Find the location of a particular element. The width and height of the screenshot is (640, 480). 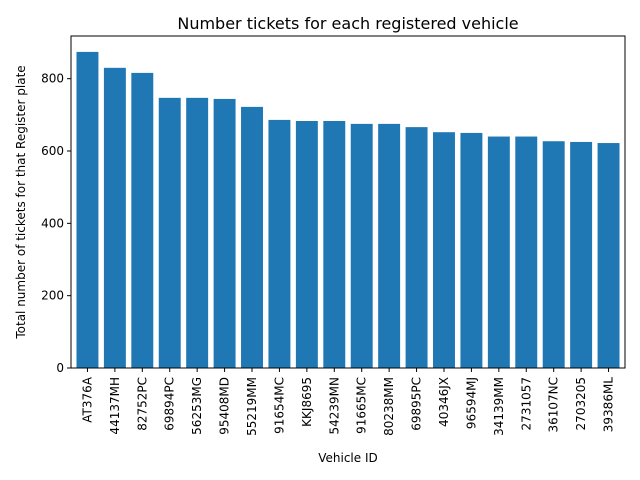

y-tick-label: 800 is located at coordinates (52, 79).